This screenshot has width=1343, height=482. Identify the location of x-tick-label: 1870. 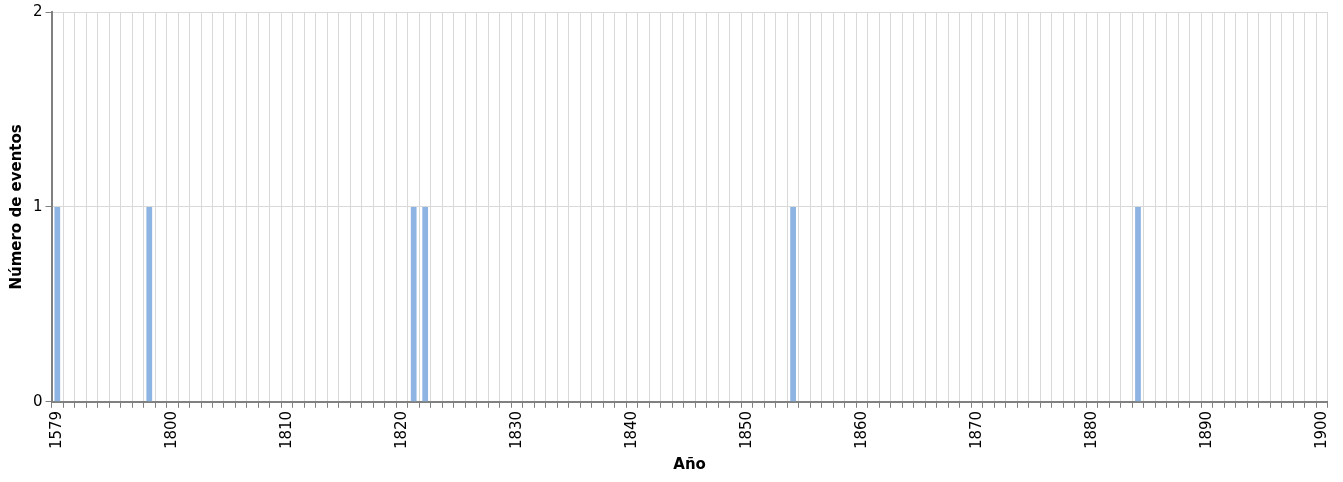
(975, 430).